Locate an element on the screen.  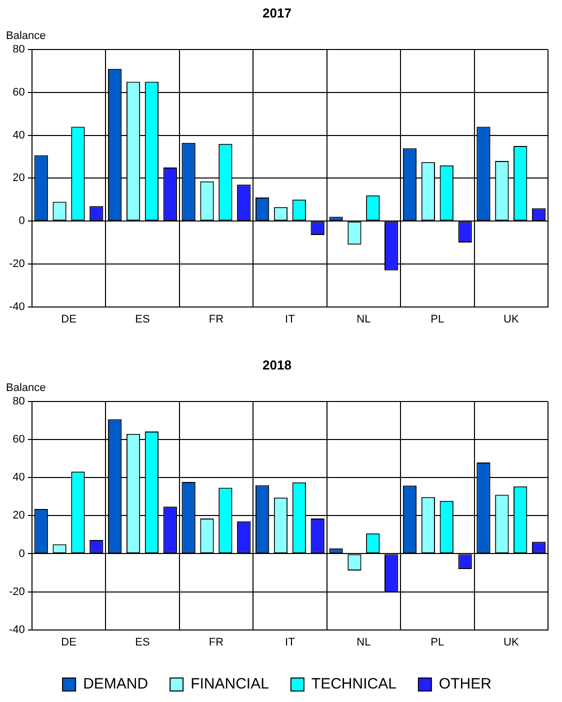
chart-title: 2017 is located at coordinates (277, 12).